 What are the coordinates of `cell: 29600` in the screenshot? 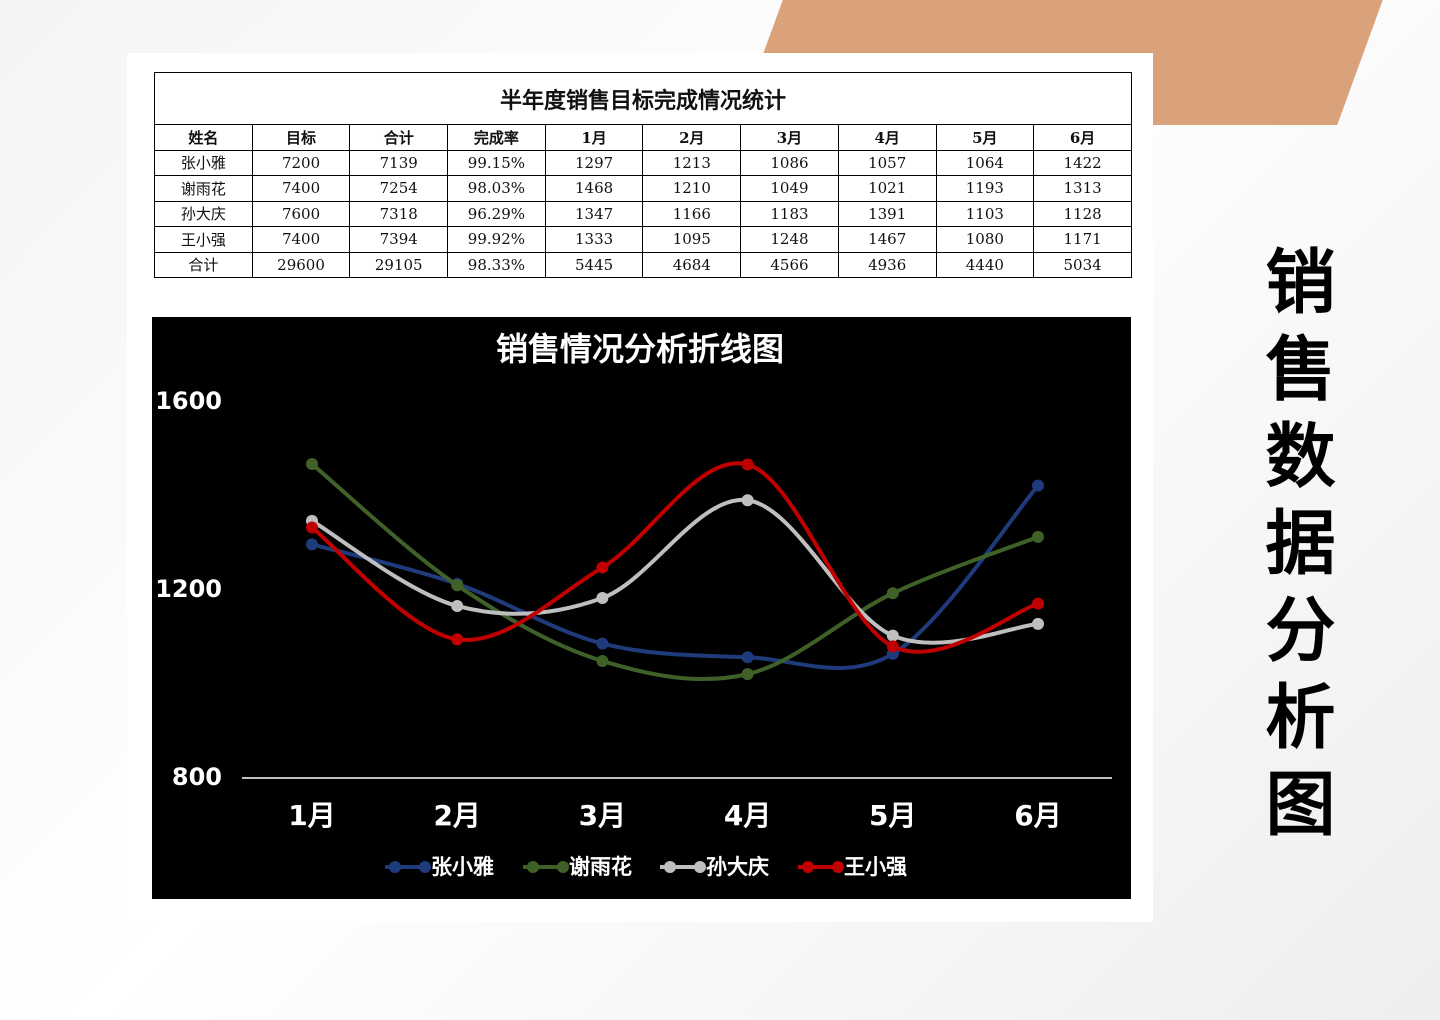 It's located at (301, 264).